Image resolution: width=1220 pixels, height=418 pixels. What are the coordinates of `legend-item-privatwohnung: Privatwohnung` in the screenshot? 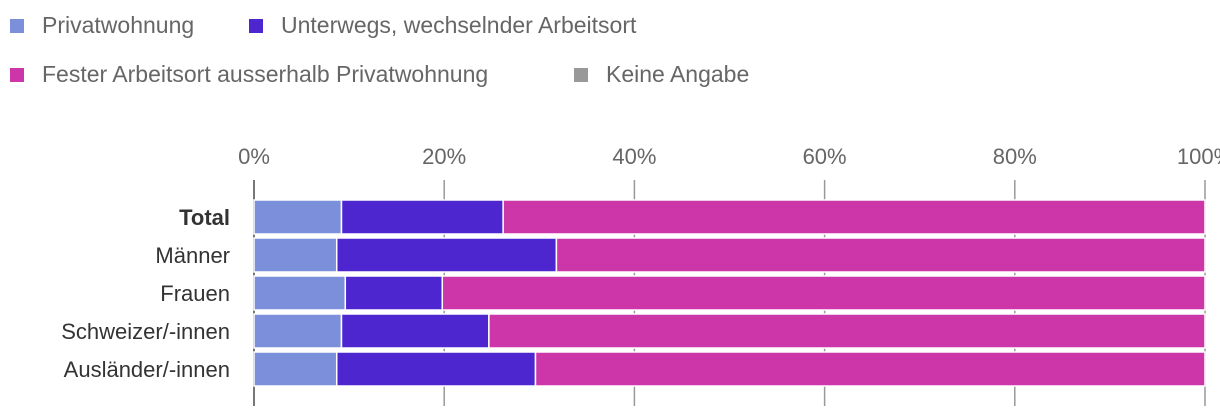 It's located at (102, 25).